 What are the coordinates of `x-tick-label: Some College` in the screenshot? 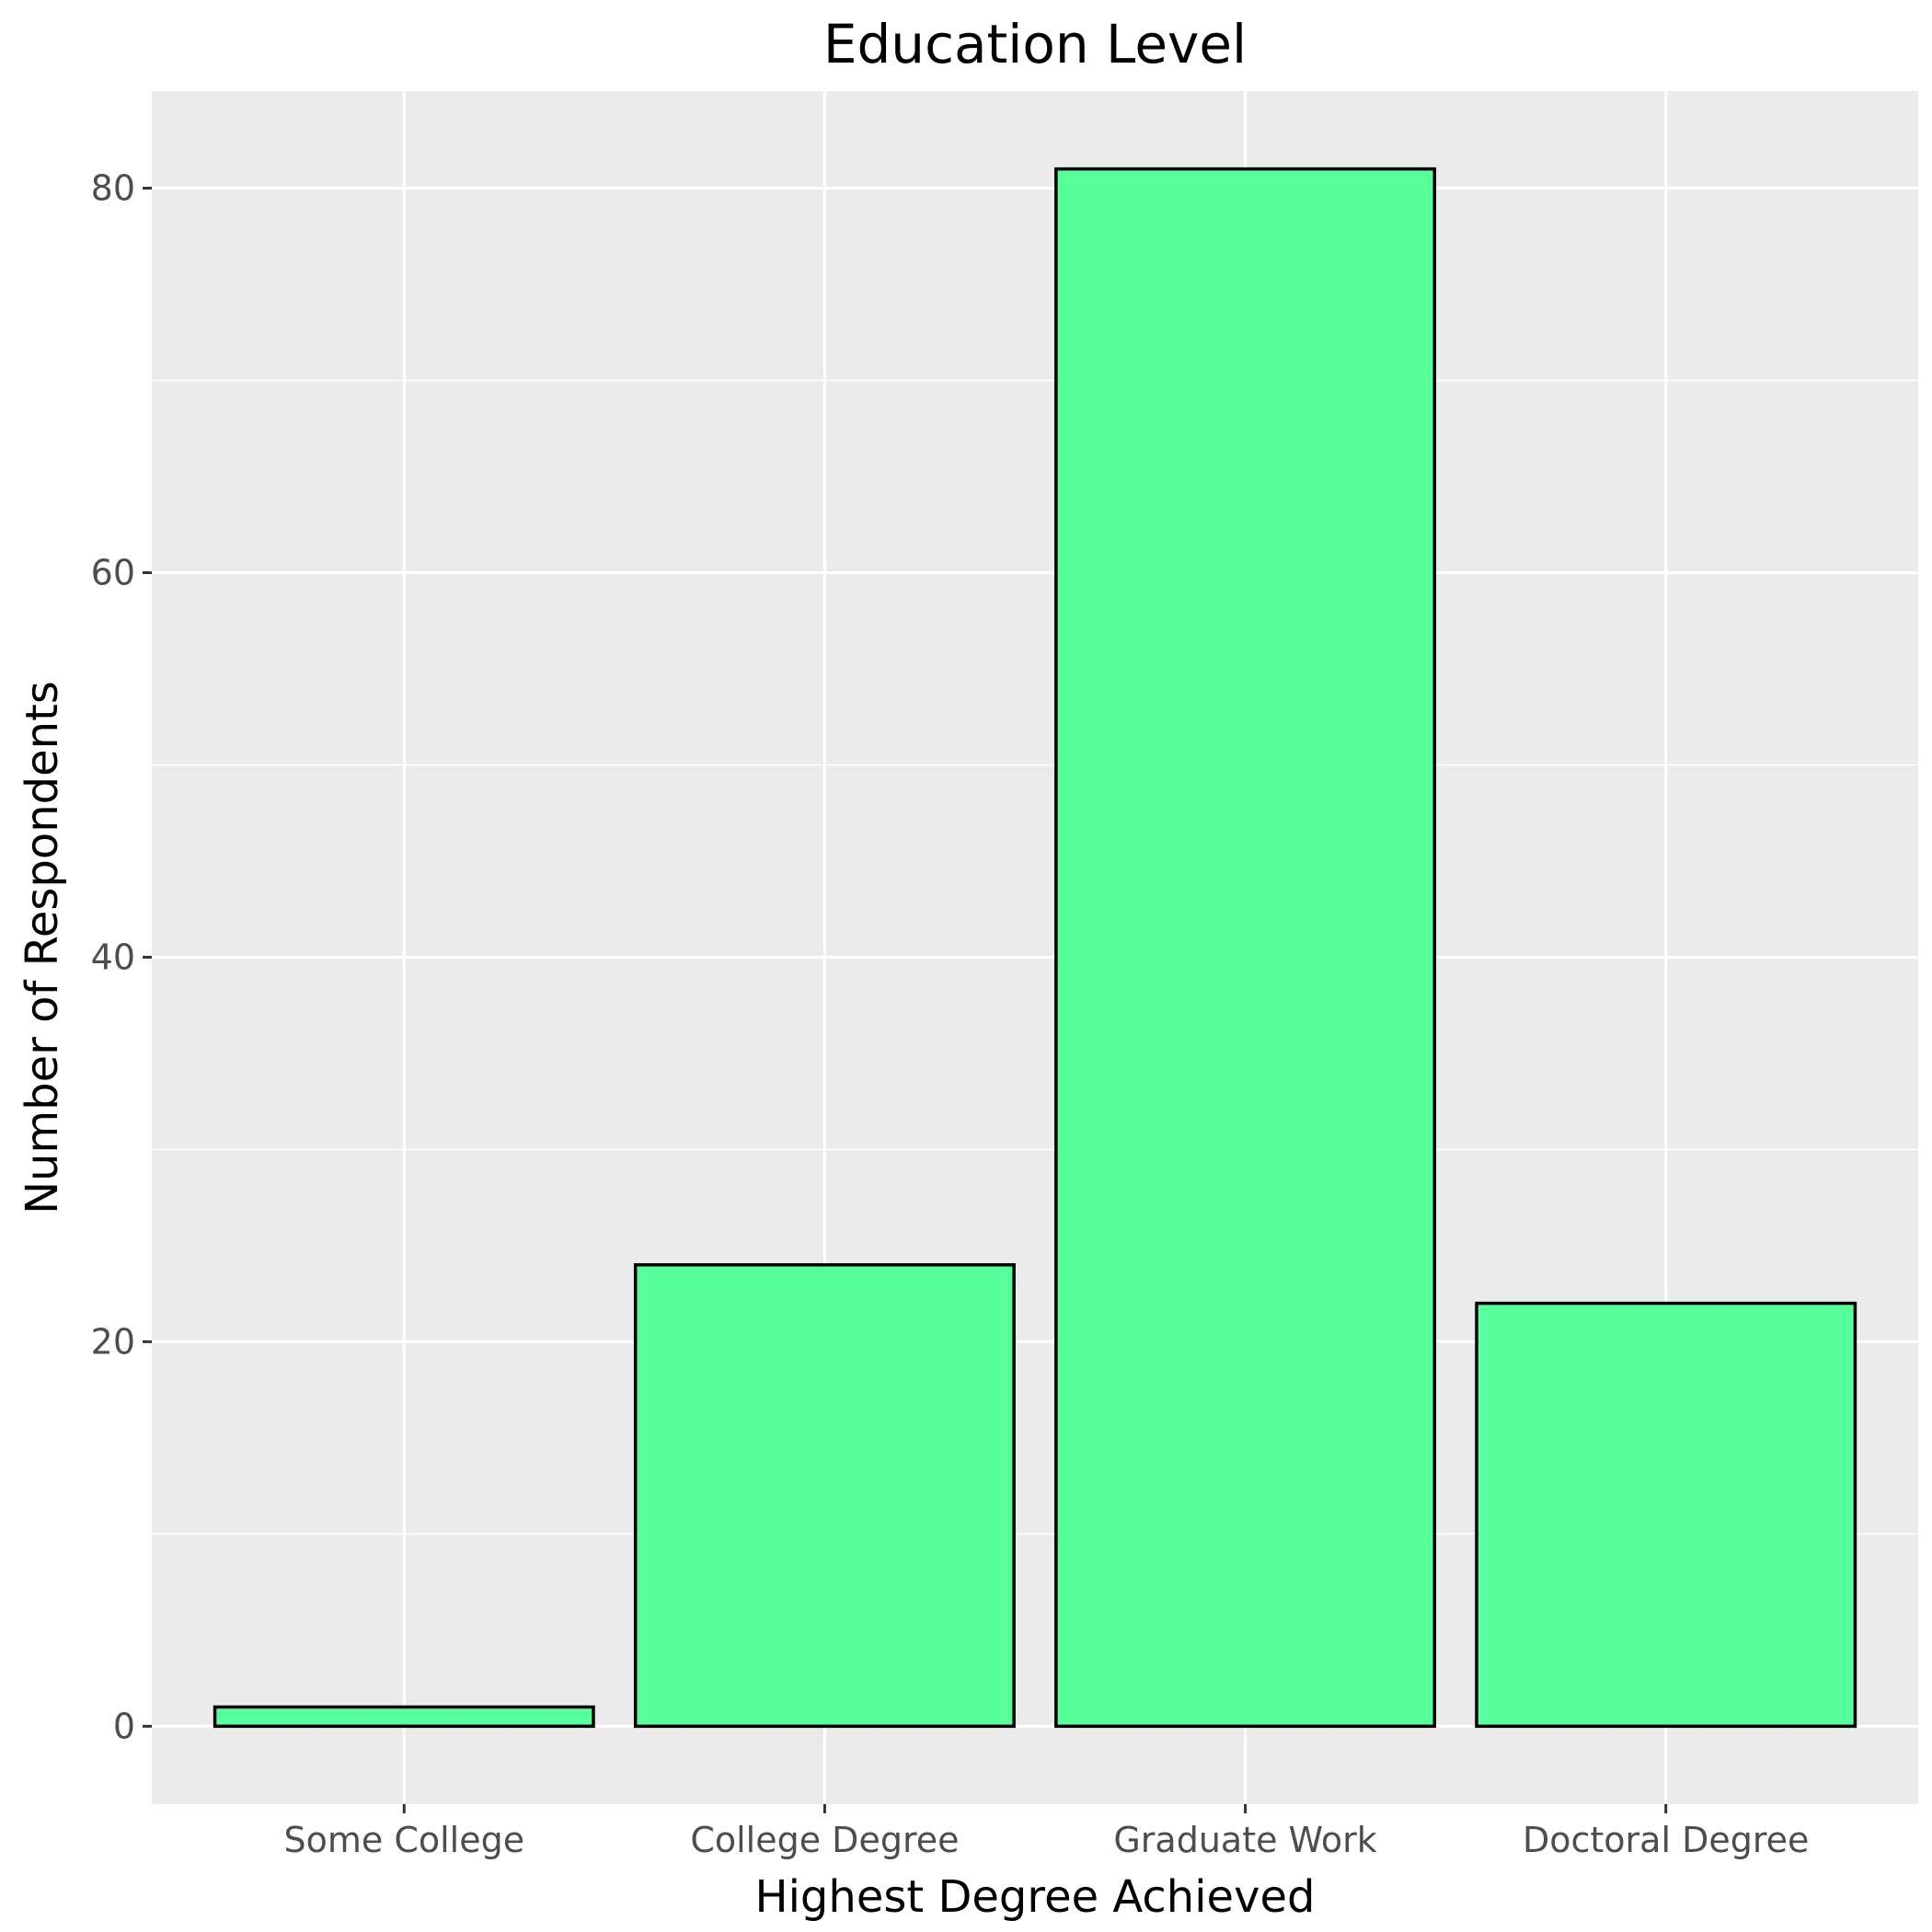 It's located at (403, 1840).